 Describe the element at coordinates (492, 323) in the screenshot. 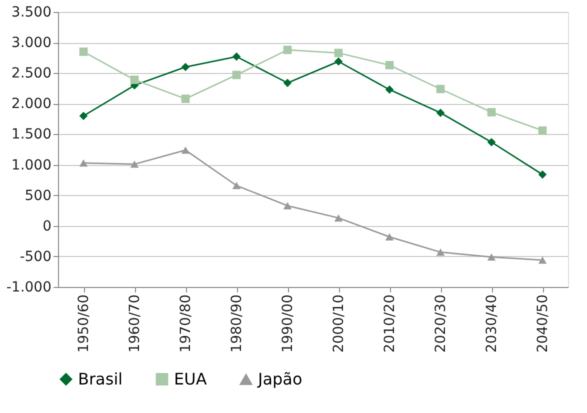

I see `x-tick-label: 2030/40` at that location.